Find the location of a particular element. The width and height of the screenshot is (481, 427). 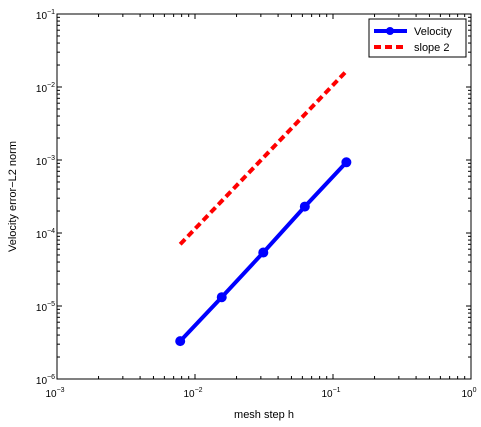

y-tick-label: 10⁻² is located at coordinates (45, 88).